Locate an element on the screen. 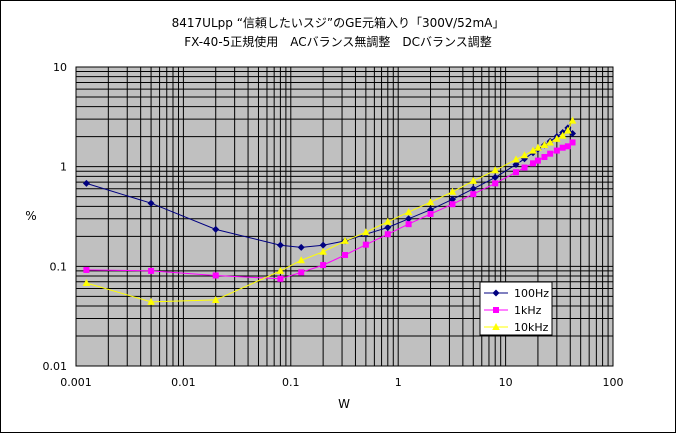 The height and width of the screenshot is (433, 676). x-axis-label: W is located at coordinates (344, 404).